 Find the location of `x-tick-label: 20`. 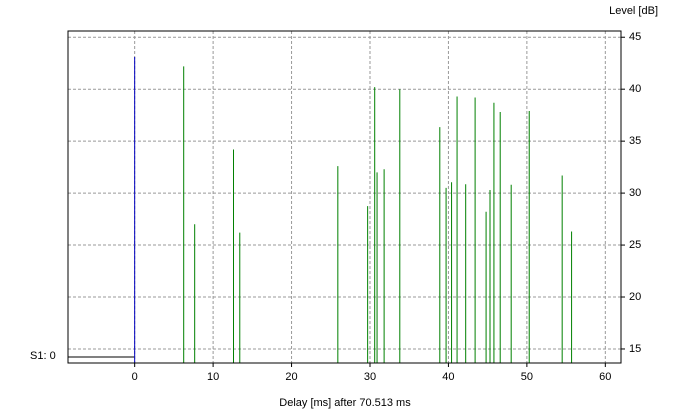

x-tick-label: 20 is located at coordinates (291, 377).